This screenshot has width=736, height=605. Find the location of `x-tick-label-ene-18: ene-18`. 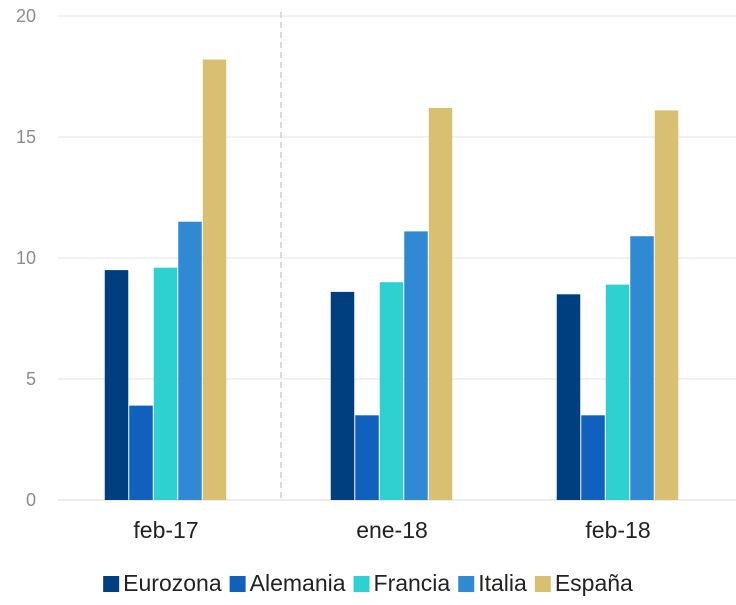

x-tick-label-ene-18: ene-18 is located at coordinates (392, 530).